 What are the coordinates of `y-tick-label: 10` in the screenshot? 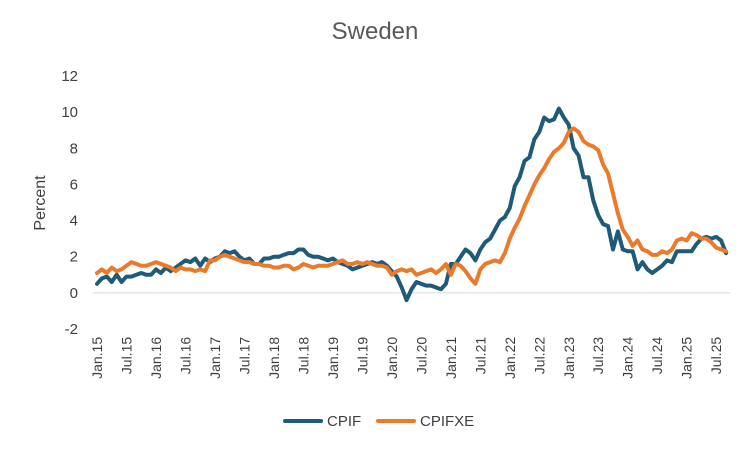 It's located at (69, 112).